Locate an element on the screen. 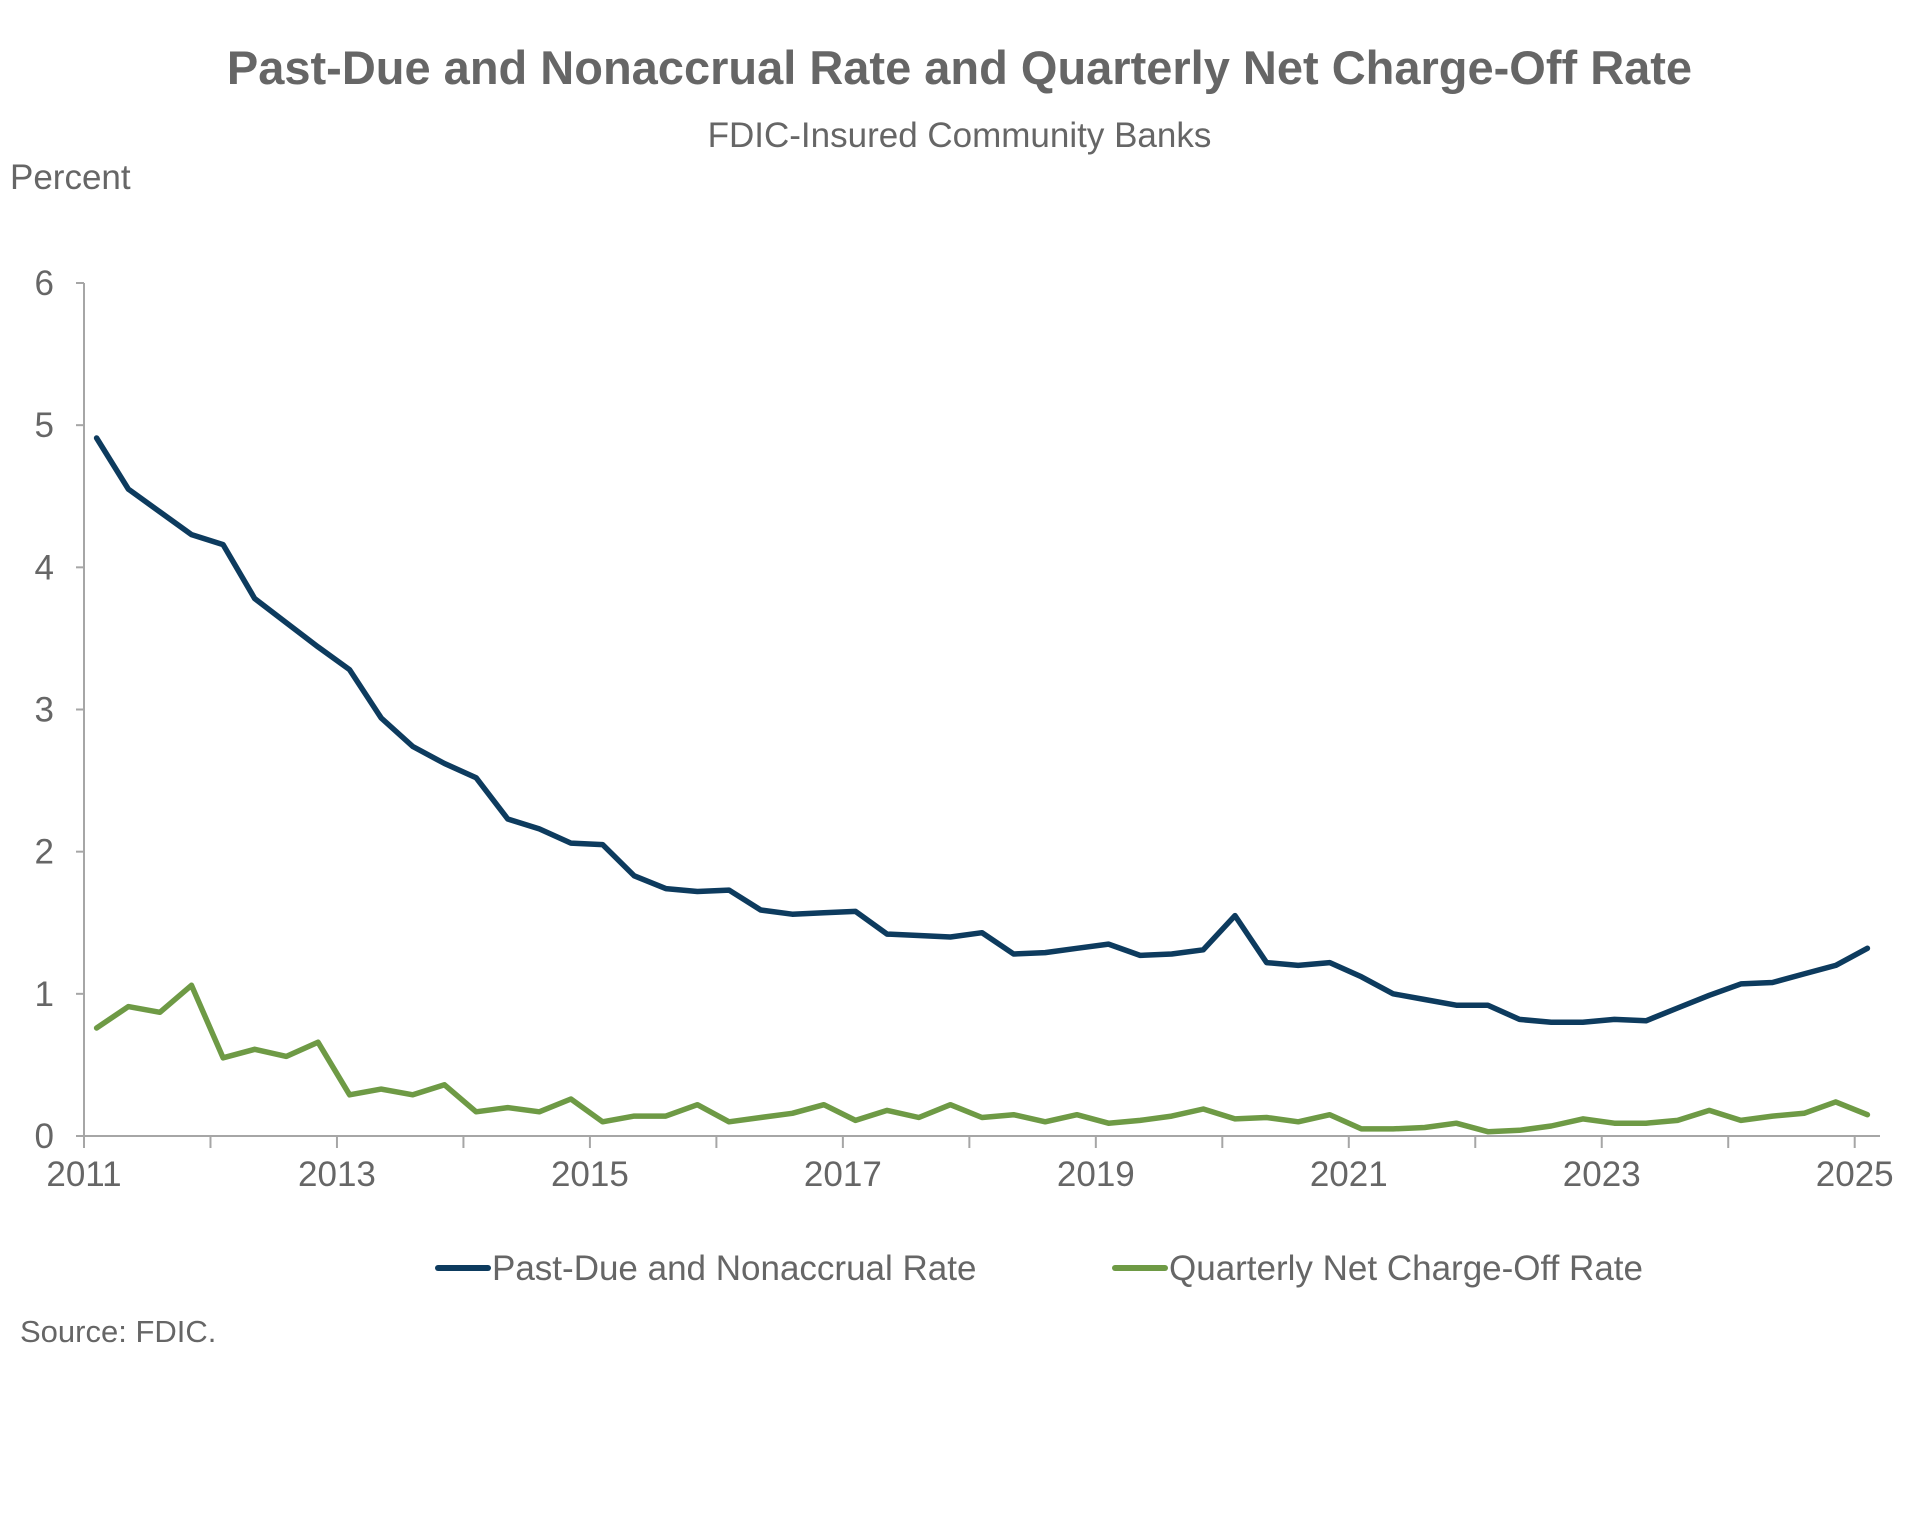  x-tick-label: 2023 is located at coordinates (1602, 1174).